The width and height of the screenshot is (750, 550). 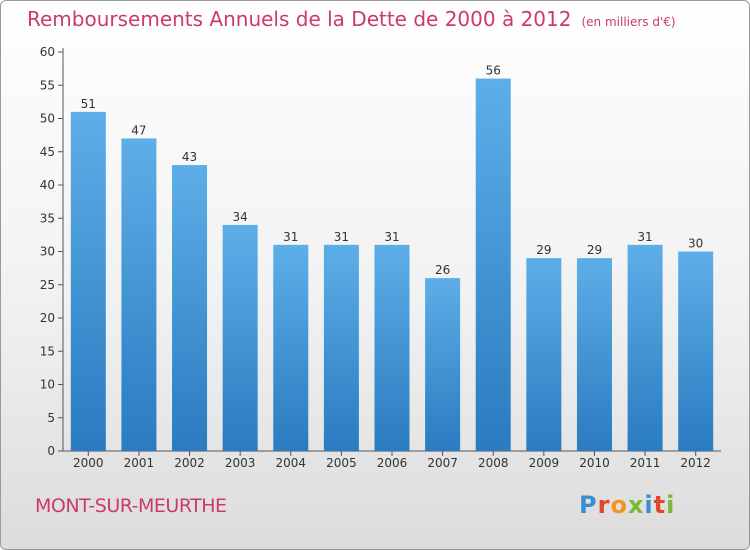 What do you see at coordinates (442, 463) in the screenshot?
I see `x-tick-label-2007: 2007` at bounding box center [442, 463].